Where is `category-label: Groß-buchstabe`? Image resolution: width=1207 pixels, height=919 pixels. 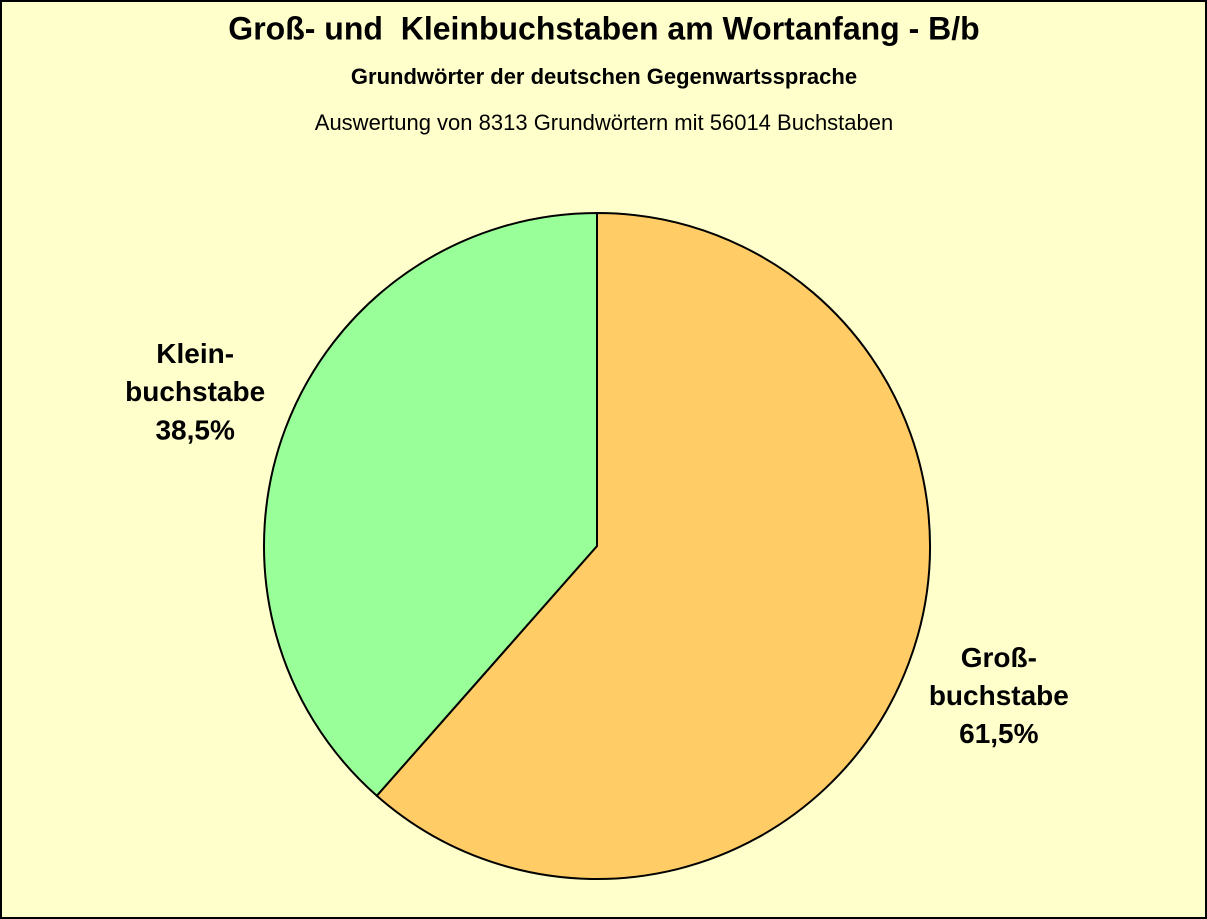
category-label: Groß-buchstabe is located at coordinates (999, 676).